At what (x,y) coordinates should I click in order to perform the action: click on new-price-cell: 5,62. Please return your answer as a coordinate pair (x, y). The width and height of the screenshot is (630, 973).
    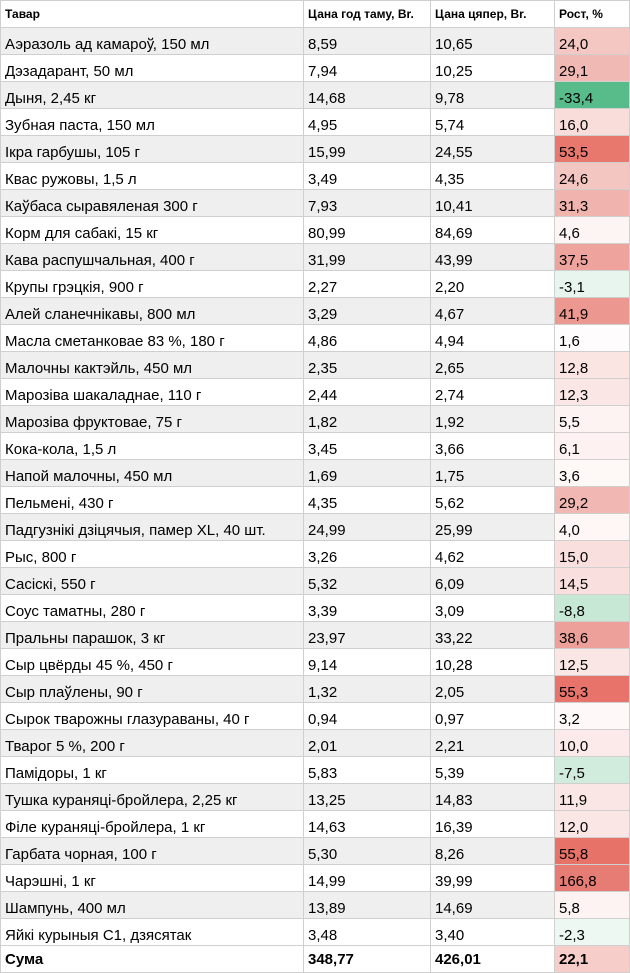
    Looking at the image, I should click on (492, 500).